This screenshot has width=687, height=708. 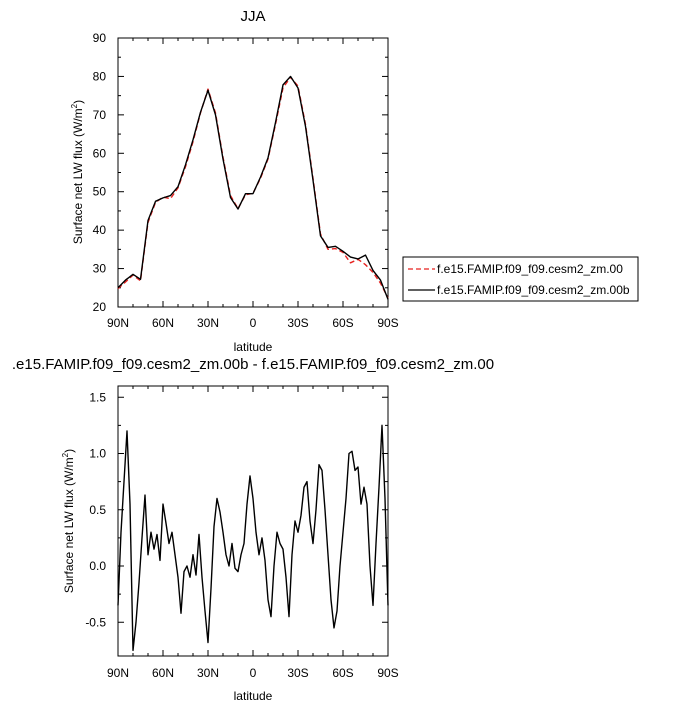 What do you see at coordinates (97, 454) in the screenshot?
I see `y-tick-label: 1.0` at bounding box center [97, 454].